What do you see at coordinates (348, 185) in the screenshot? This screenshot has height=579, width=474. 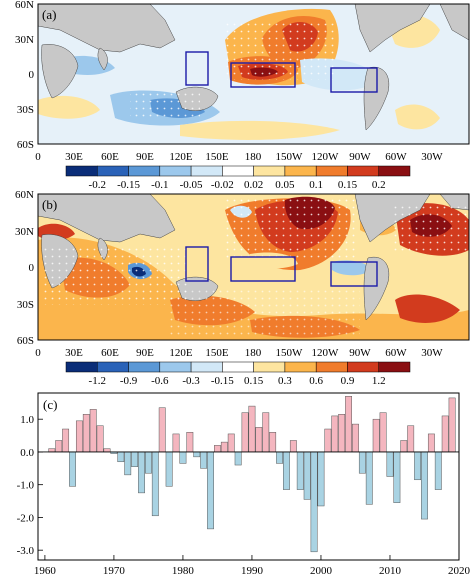 I see `colorbar-label: 0.15` at bounding box center [348, 185].